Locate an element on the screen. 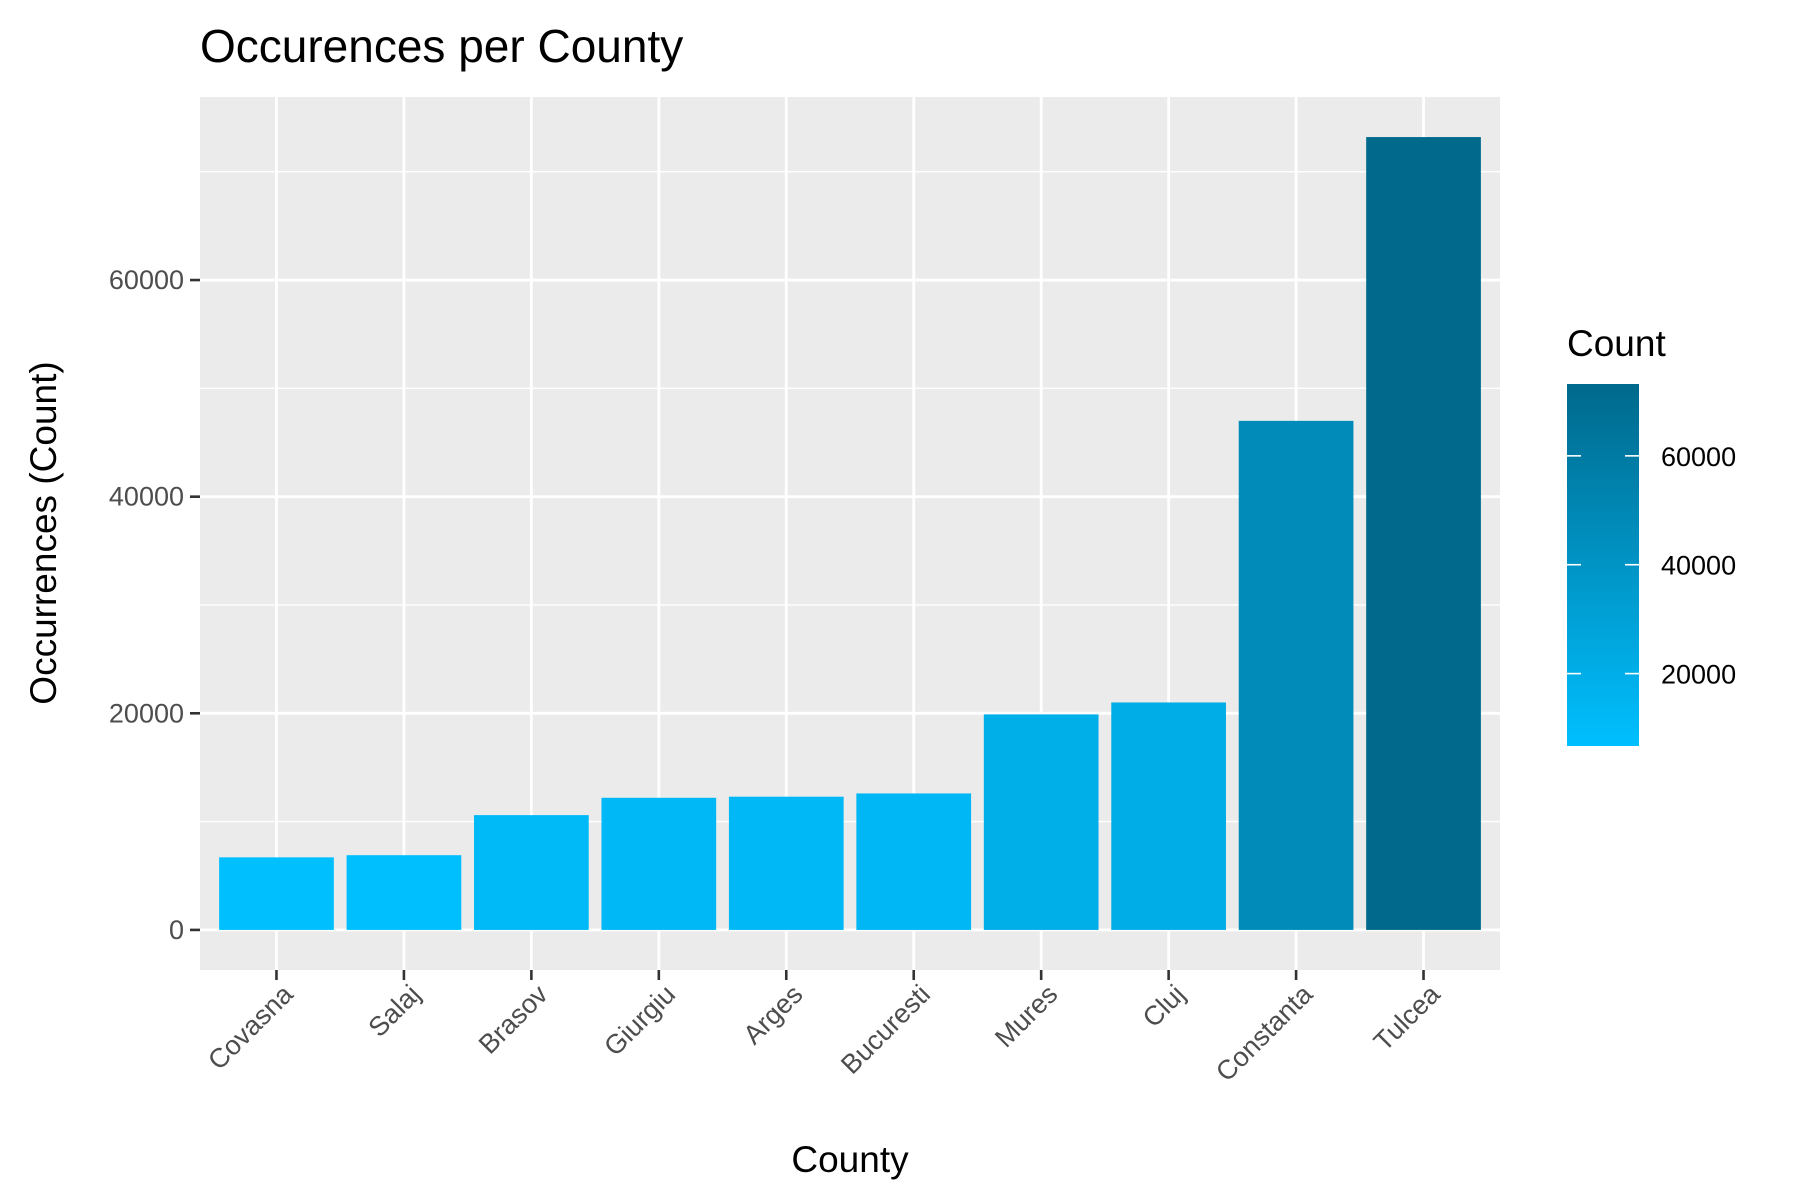 The width and height of the screenshot is (1800, 1200). legend-tick-label: 40000 is located at coordinates (1698, 566).